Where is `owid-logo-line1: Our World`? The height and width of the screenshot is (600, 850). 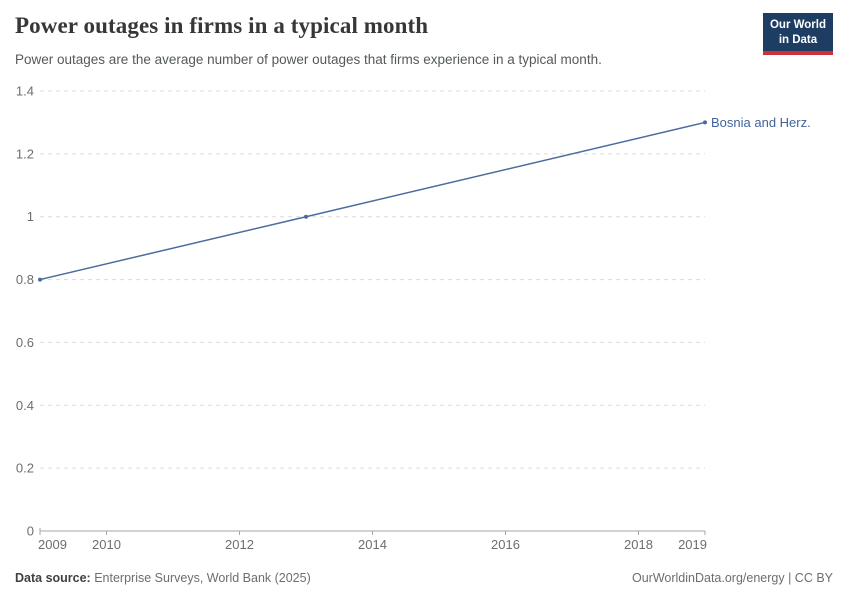 owid-logo-line1: Our World is located at coordinates (797, 25).